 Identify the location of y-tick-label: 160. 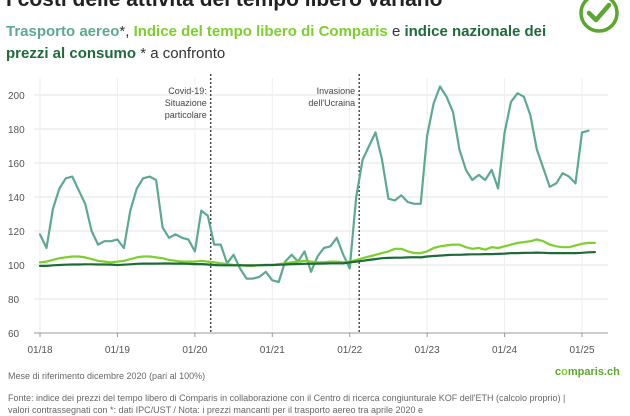
(16, 164).